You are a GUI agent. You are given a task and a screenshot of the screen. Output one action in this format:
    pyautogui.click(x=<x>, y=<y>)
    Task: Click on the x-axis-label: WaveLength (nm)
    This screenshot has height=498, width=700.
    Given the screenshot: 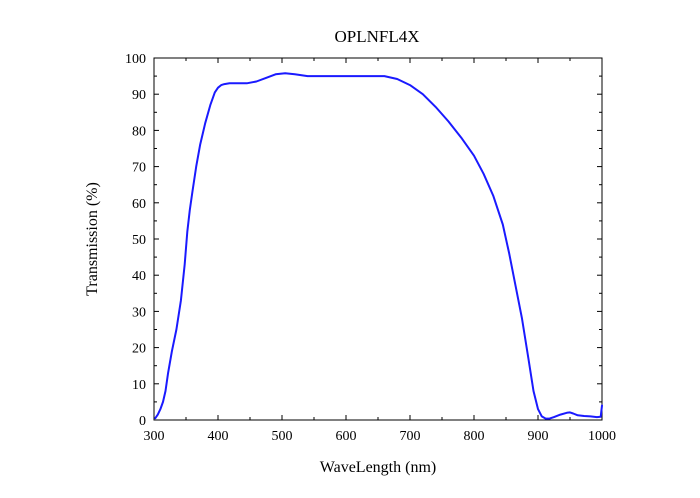 What is the action you would take?
    pyautogui.click(x=378, y=467)
    